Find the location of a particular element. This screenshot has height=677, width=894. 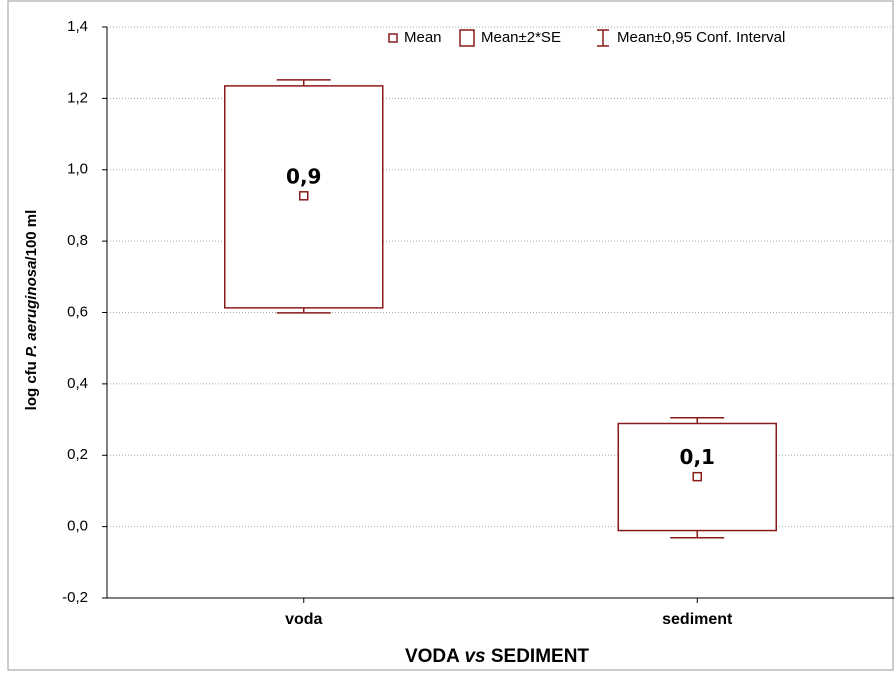

y-tick-label: 0,4 is located at coordinates (77, 383).